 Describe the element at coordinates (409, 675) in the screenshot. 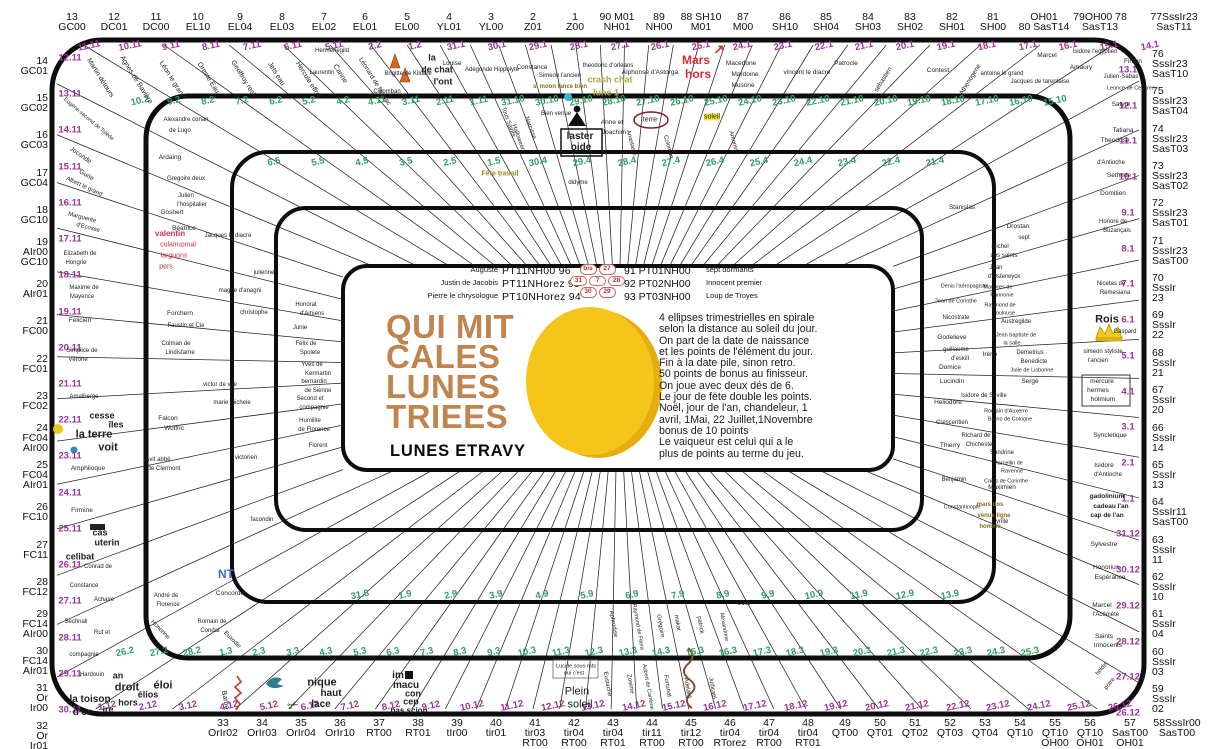

I see `black-square` at that location.